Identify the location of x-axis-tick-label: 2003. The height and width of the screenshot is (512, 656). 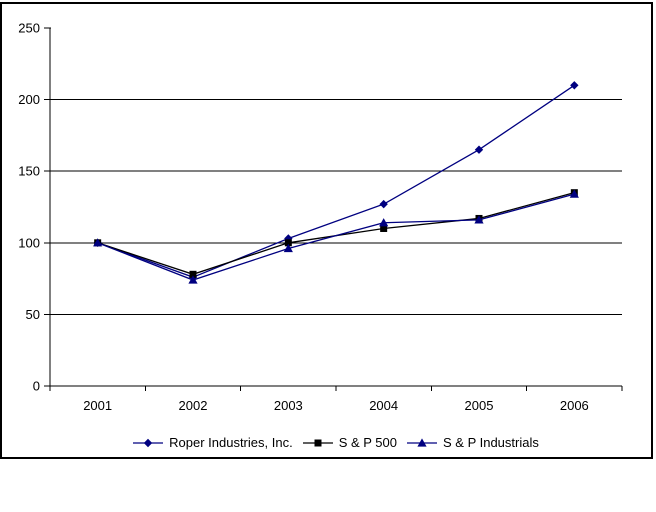
(288, 405).